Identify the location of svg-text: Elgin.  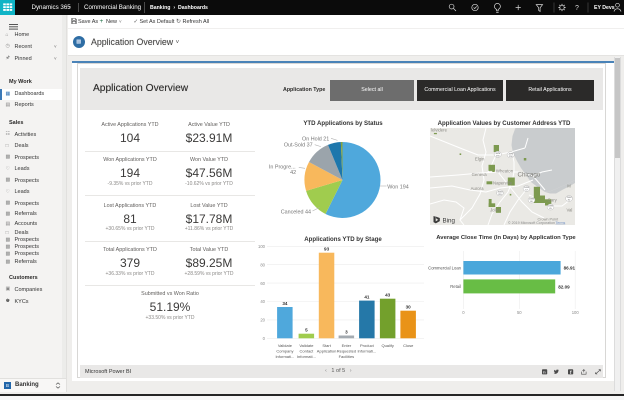
(480, 159).